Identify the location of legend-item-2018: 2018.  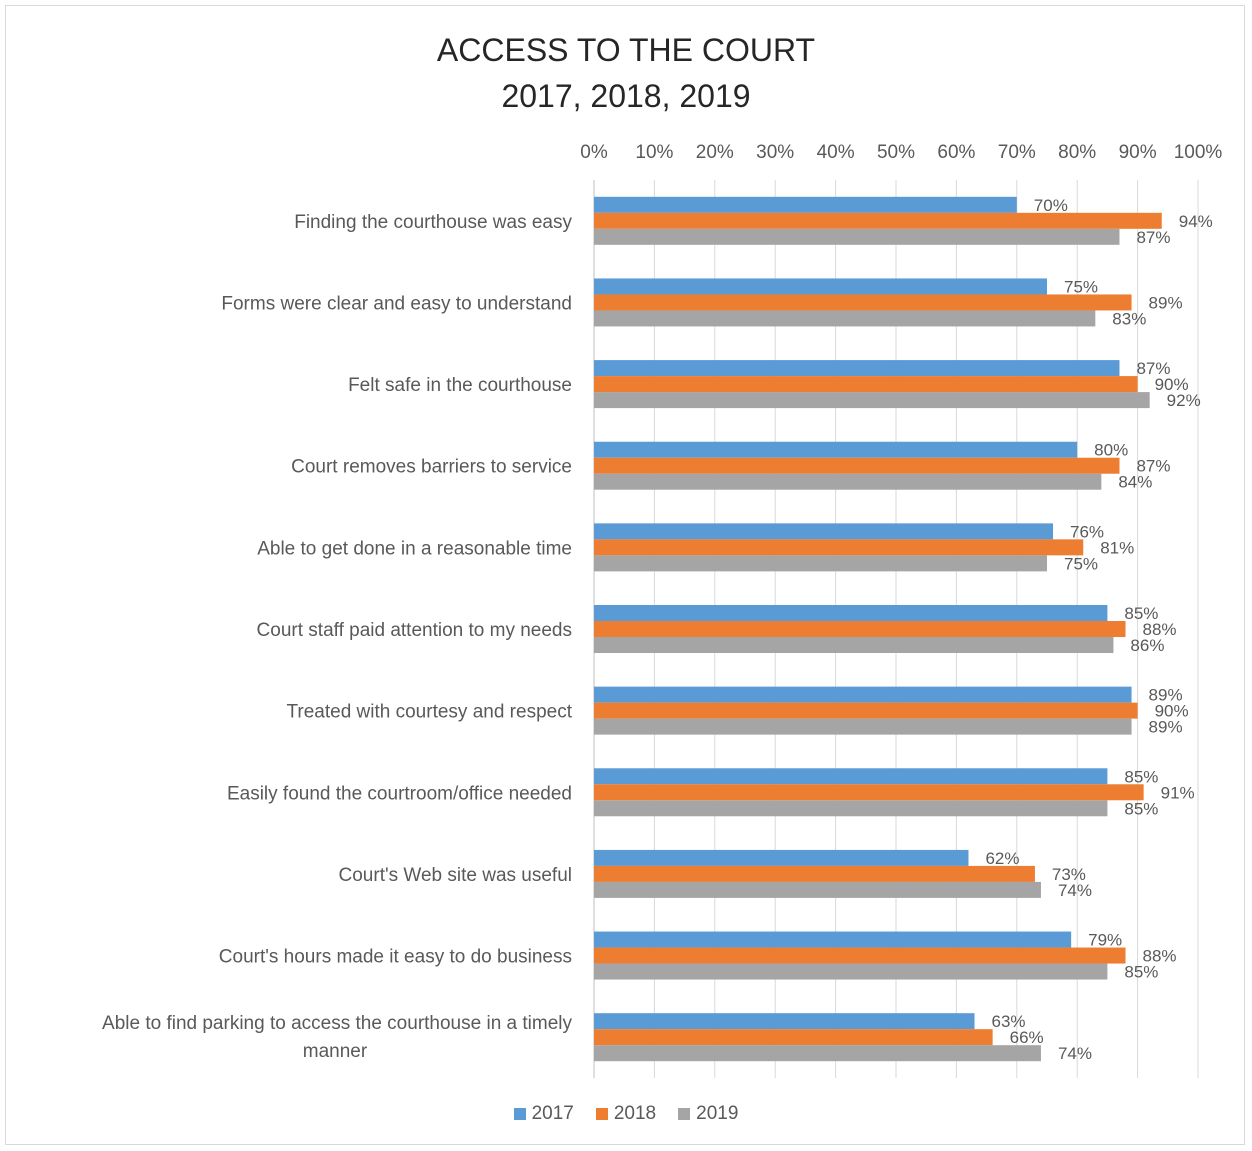
(626, 1114).